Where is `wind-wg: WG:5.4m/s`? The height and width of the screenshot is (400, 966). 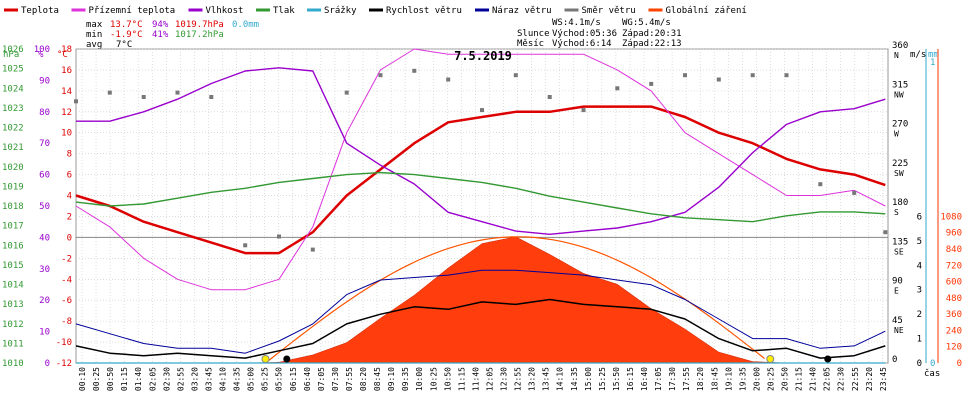
wind-wg: WG:5.4m/s is located at coordinates (646, 23).